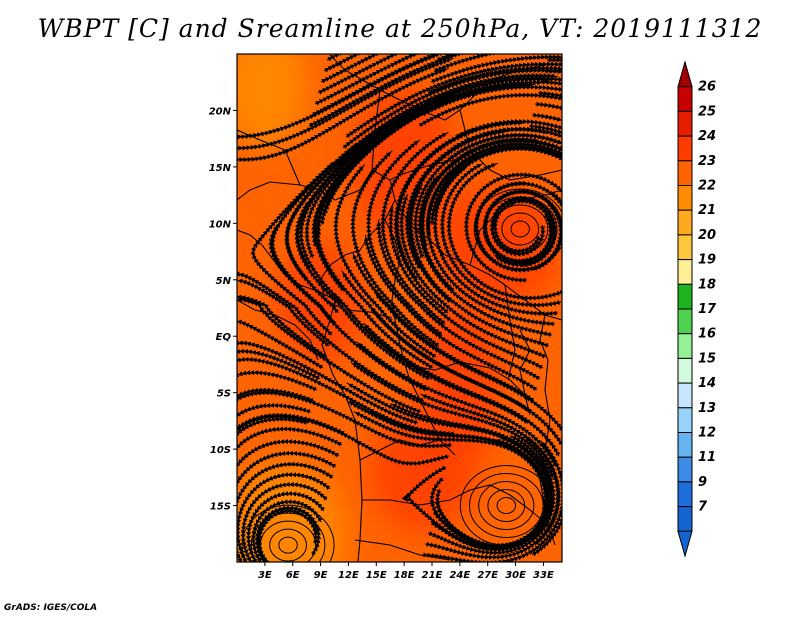 Image resolution: width=800 pixels, height=618 pixels. I want to click on colorbar-label: 7, so click(703, 507).